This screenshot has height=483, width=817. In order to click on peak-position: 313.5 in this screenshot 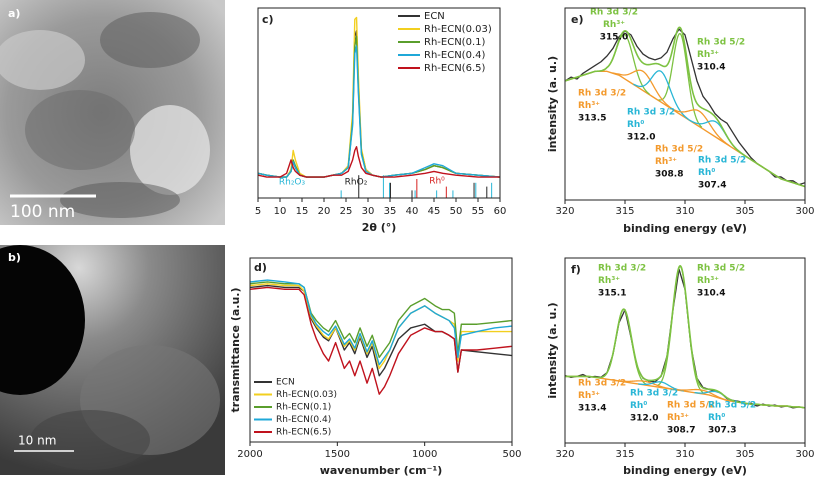, I will do `click(592, 119)`.